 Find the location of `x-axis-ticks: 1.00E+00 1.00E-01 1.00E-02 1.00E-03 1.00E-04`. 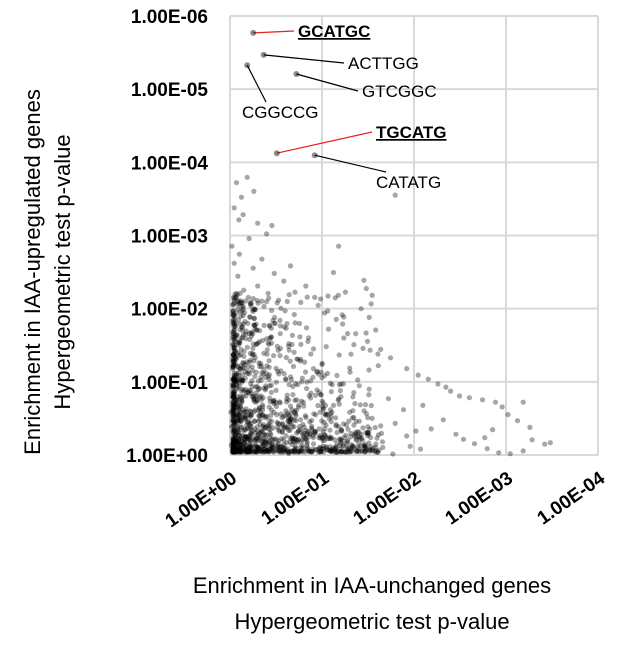

x-axis-ticks: 1.00E+00 1.00E-01 1.00E-02 1.00E-03 1.00E-04 is located at coordinates (385, 500).